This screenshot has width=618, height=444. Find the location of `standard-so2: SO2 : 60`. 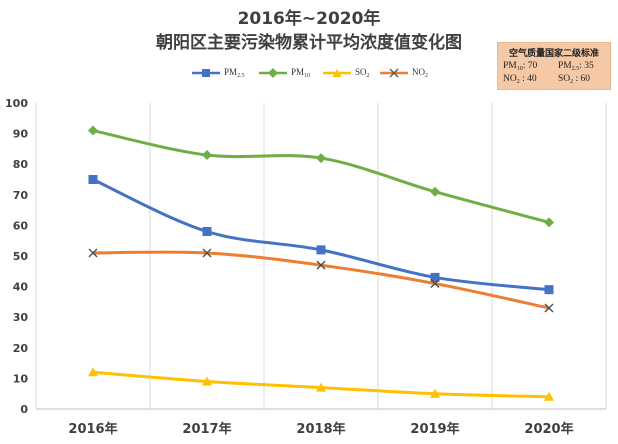

standard-so2: SO2 : 60 is located at coordinates (574, 79).